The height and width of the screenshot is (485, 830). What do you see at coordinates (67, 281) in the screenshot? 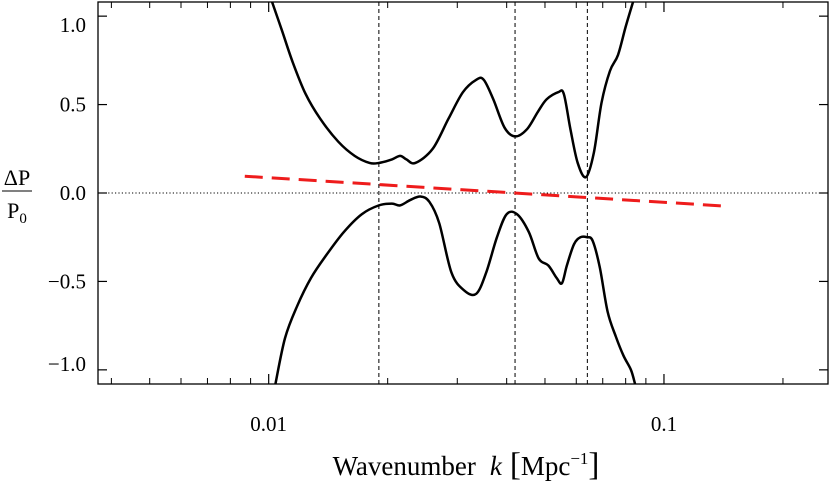
I see `y-tick-label: −0.5` at bounding box center [67, 281].